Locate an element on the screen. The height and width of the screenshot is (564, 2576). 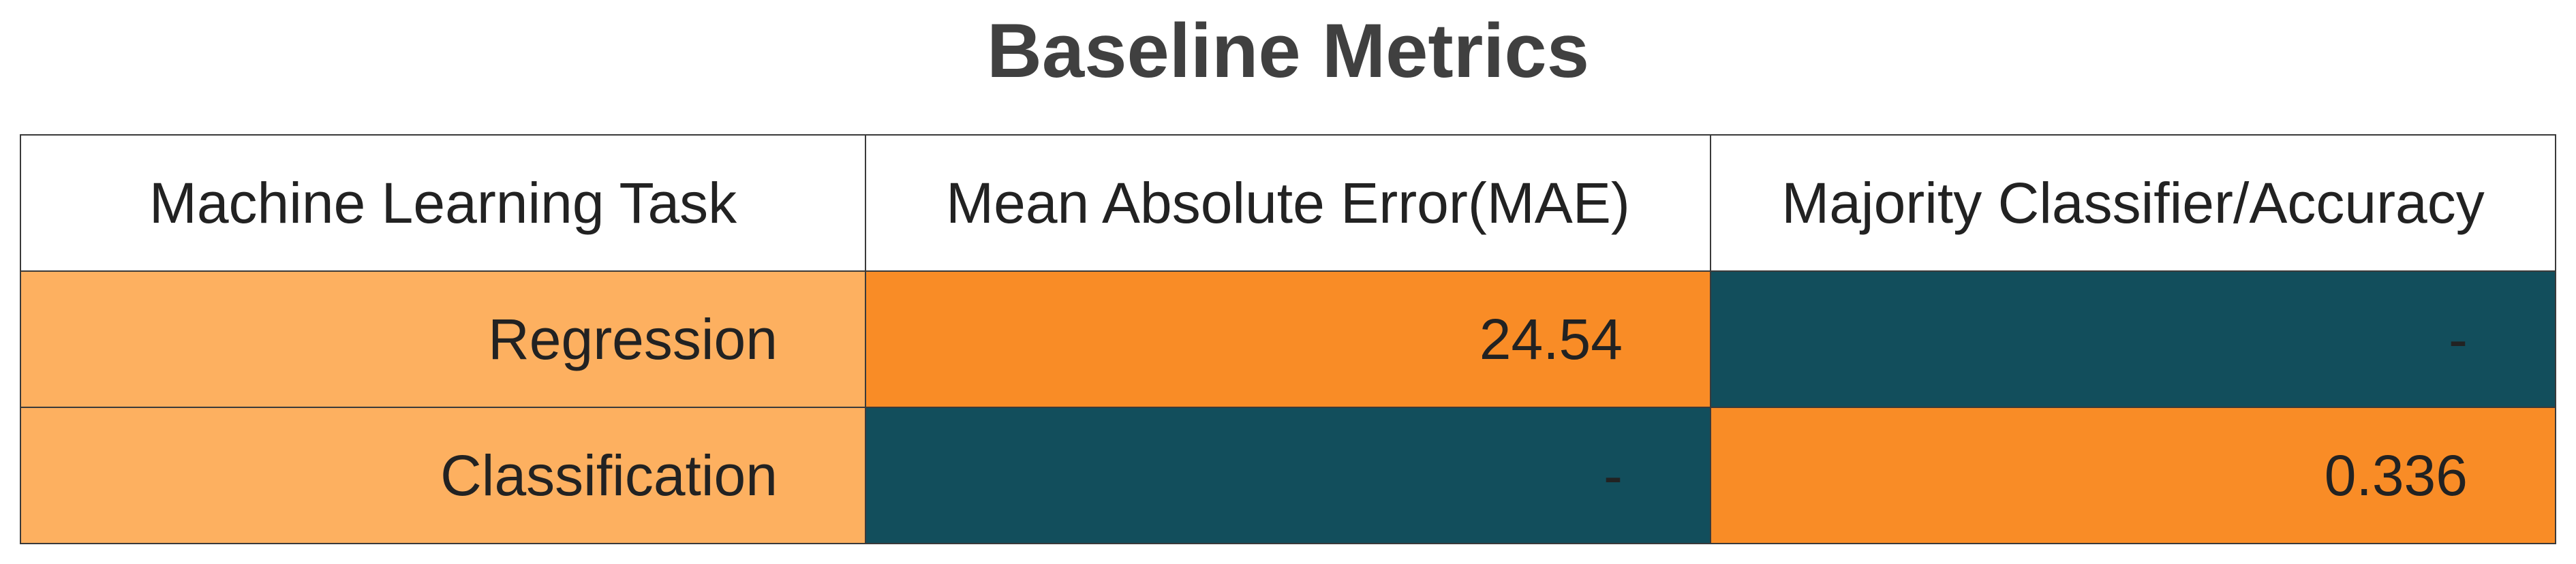
value-cell: 0.336 is located at coordinates (2133, 475).